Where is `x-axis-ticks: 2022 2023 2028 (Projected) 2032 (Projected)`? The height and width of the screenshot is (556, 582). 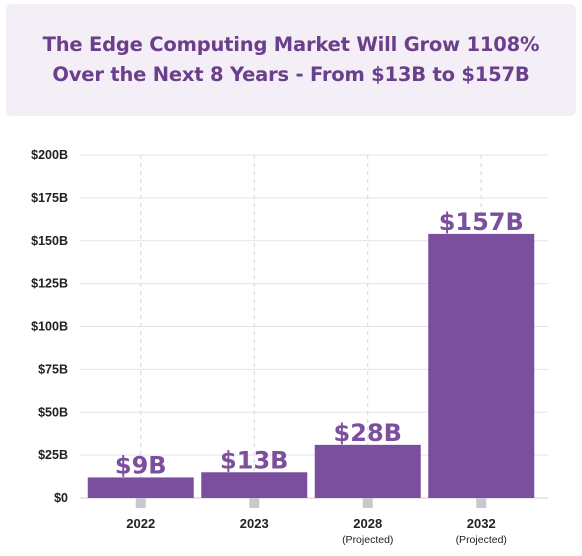
x-axis-ticks: 2022 2023 2028 (Projected) 2032 (Projected) is located at coordinates (316, 522).